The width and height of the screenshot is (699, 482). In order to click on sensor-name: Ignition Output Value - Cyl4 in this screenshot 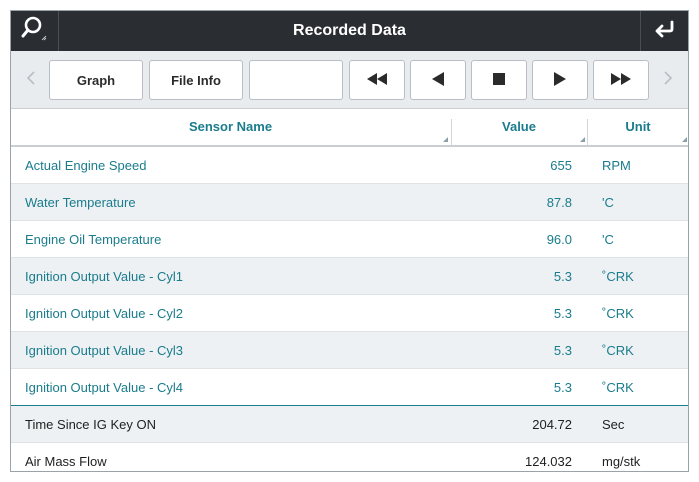, I will do `click(104, 387)`.